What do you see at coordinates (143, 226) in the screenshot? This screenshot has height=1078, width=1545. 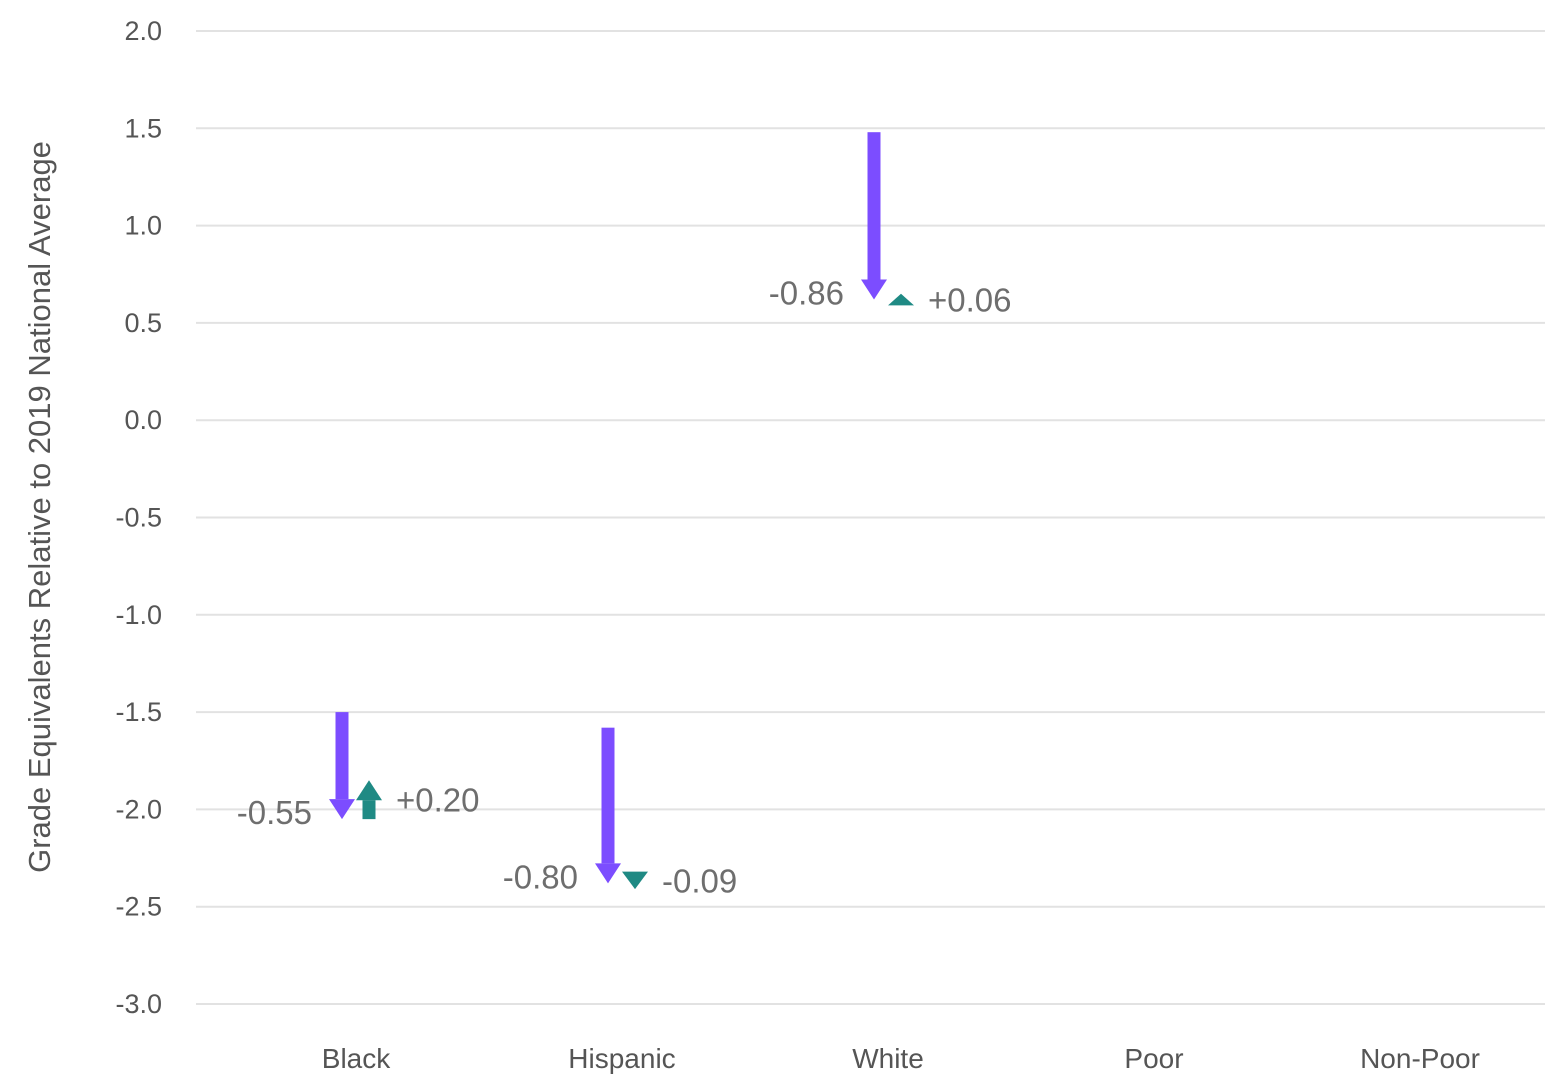 I see `y-tick-label: 1.0` at bounding box center [143, 226].